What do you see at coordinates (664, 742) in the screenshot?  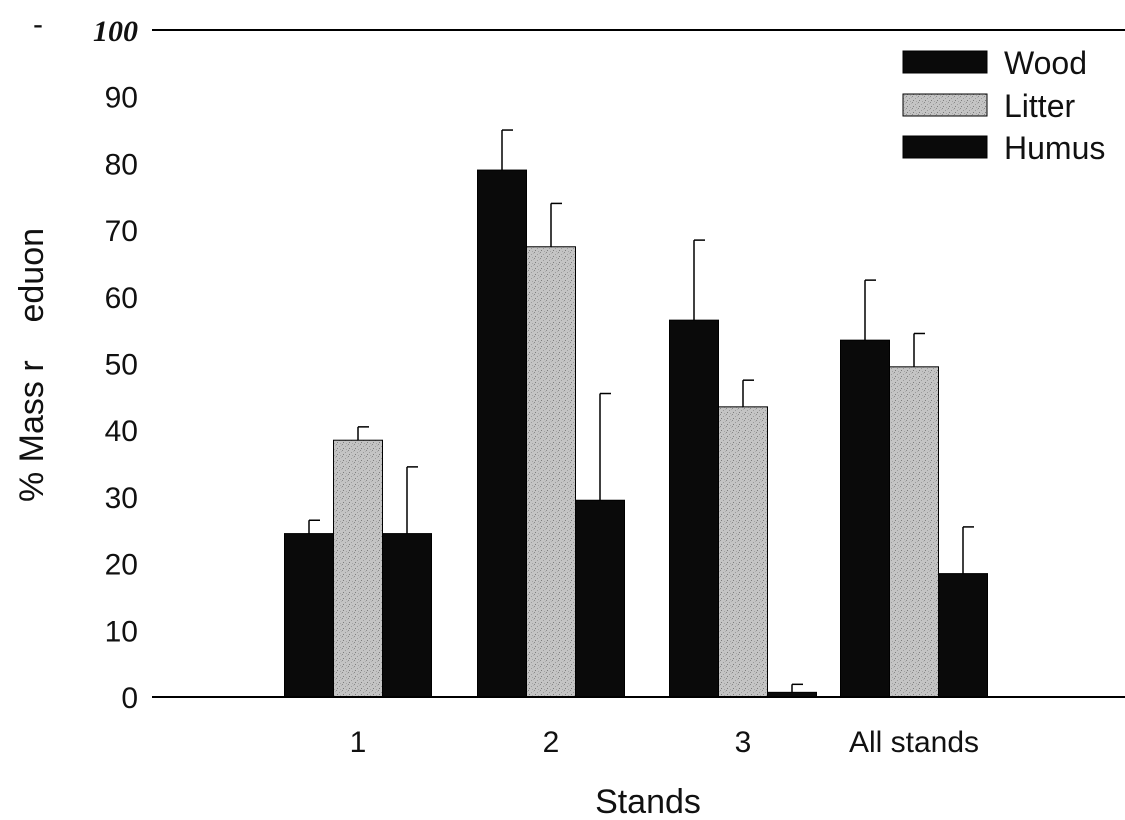 I see `x-axis-ticks: 1 2 3 All stands` at bounding box center [664, 742].